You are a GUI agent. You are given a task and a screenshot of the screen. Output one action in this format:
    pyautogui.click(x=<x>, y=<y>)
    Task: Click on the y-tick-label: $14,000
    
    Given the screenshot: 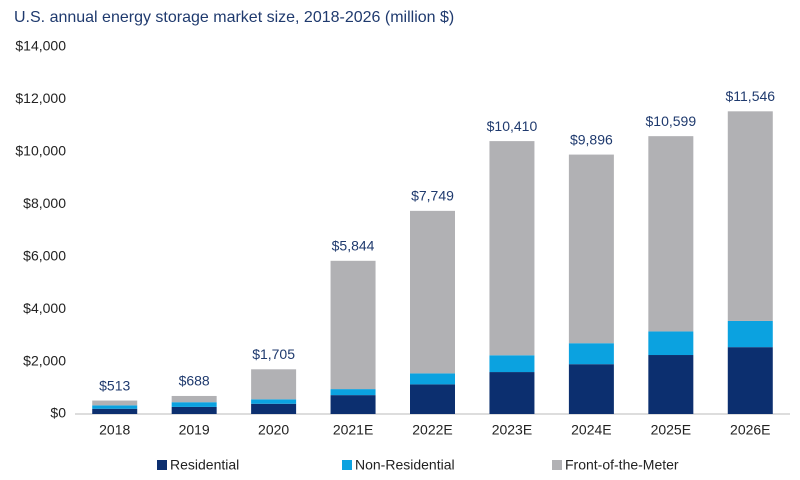 What is the action you would take?
    pyautogui.click(x=40, y=46)
    